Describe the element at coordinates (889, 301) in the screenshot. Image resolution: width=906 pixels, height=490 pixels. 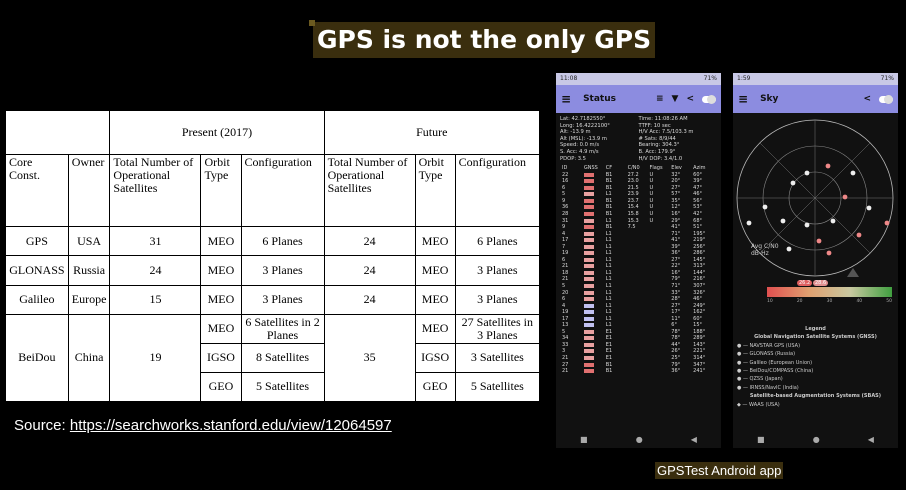
I see `cn0-tick: 50` at that location.